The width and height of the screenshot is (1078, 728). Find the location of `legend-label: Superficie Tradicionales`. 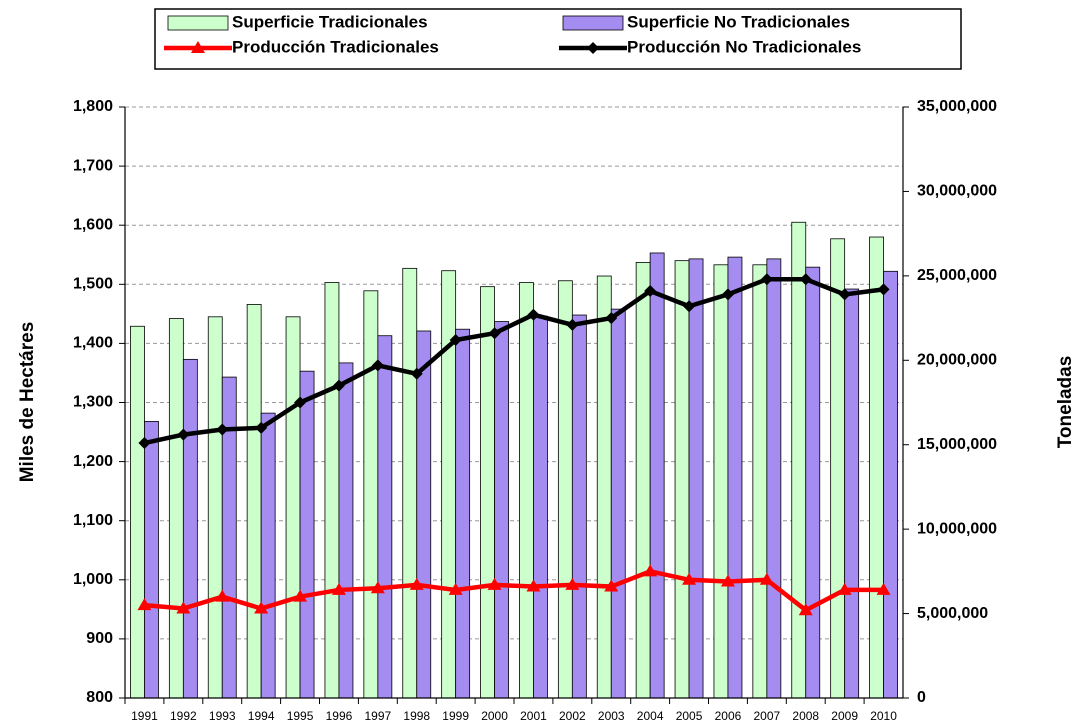

legend-label: Superficie Tradicionales is located at coordinates (330, 21).